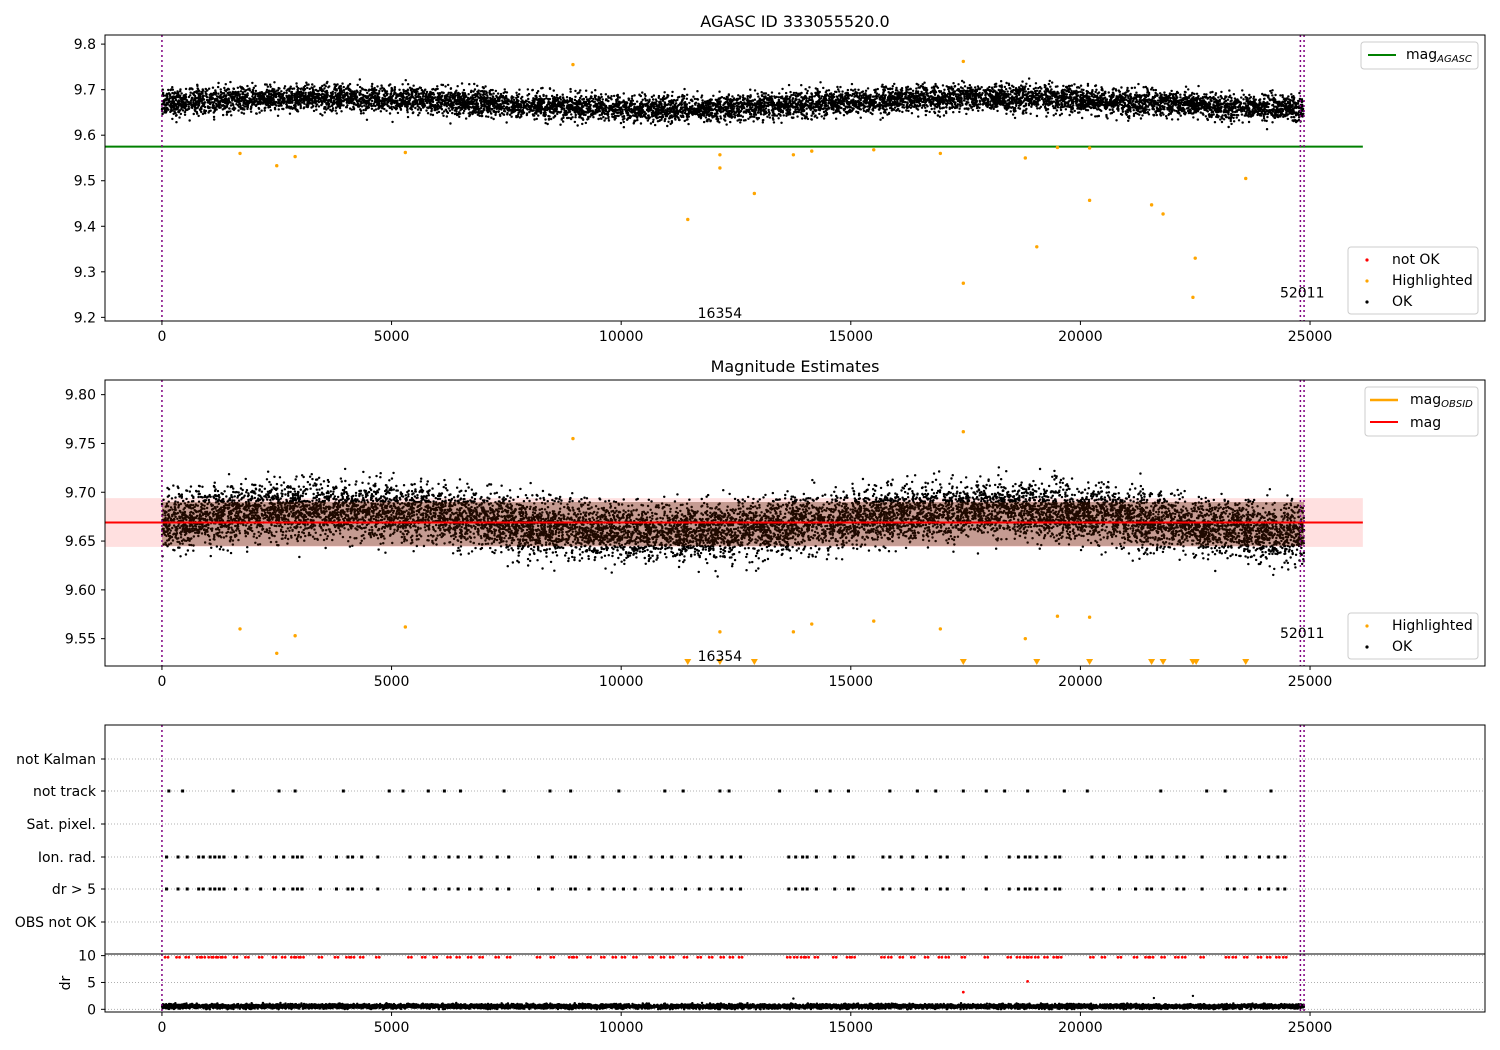 Image resolution: width=1500 pixels, height=1050 pixels. Describe the element at coordinates (85, 91) in the screenshot. I see `panel-agasc-ytick-label: 9.7` at that location.